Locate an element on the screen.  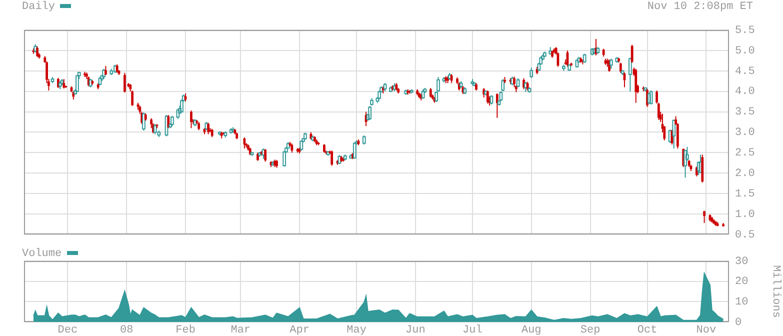
legend-label: Daily is located at coordinates (39, 7).